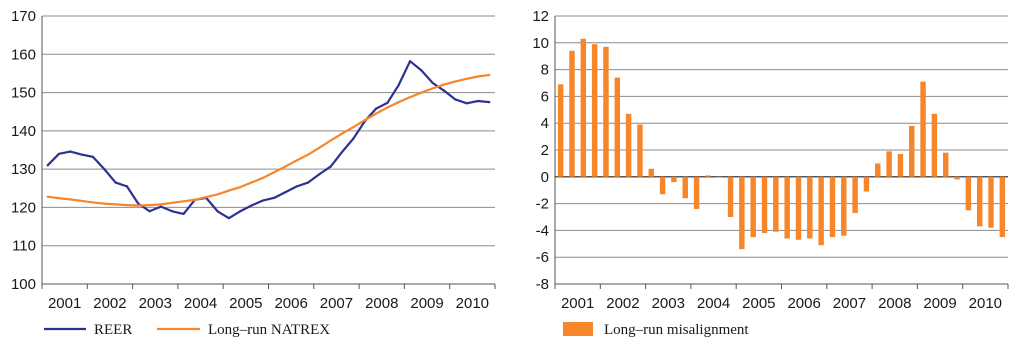 The image size is (1015, 346). I want to click on legend-swatch-misalignment, so click(578, 329).